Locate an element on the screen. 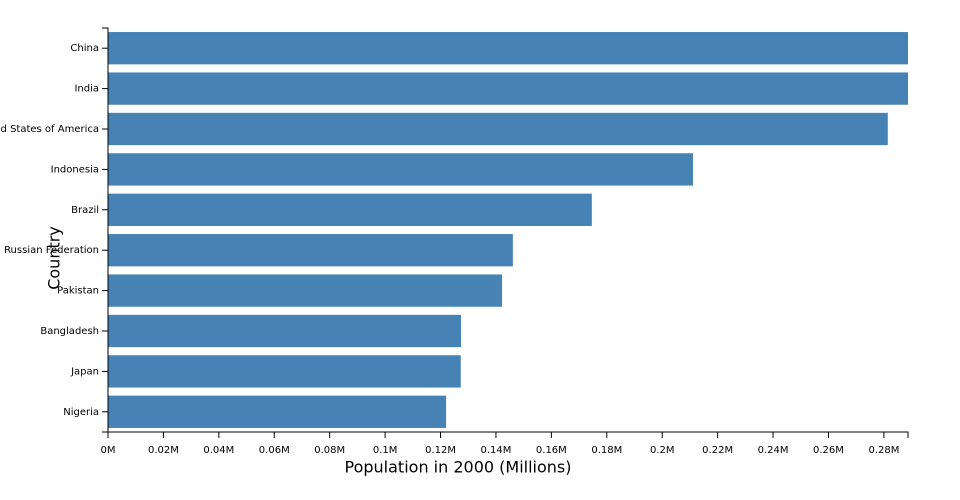 The width and height of the screenshot is (960, 500). x-tick-label: 0.22M is located at coordinates (717, 450).